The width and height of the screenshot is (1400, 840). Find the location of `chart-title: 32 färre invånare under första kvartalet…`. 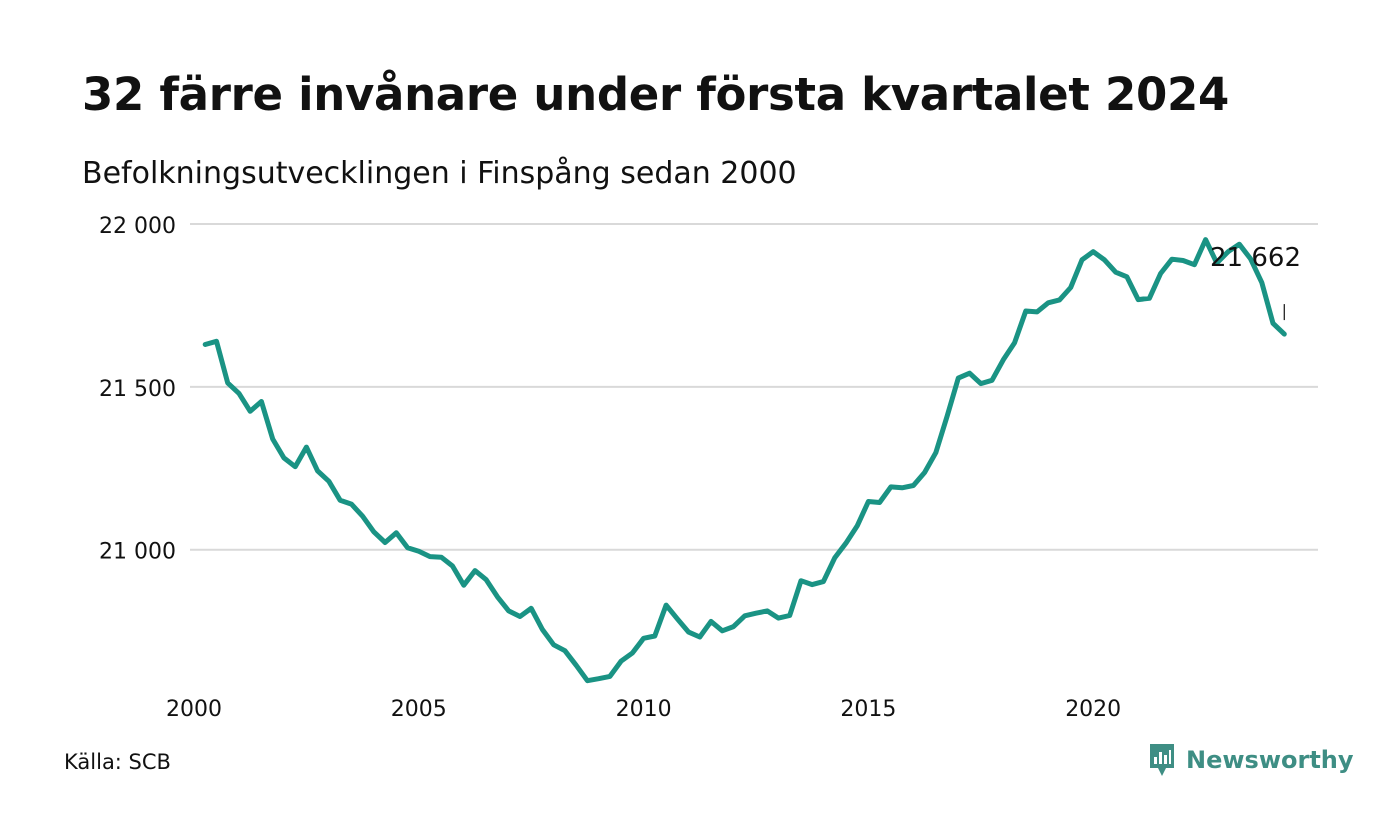

chart-title: 32 färre invånare under första kvartalet… is located at coordinates (655, 94).